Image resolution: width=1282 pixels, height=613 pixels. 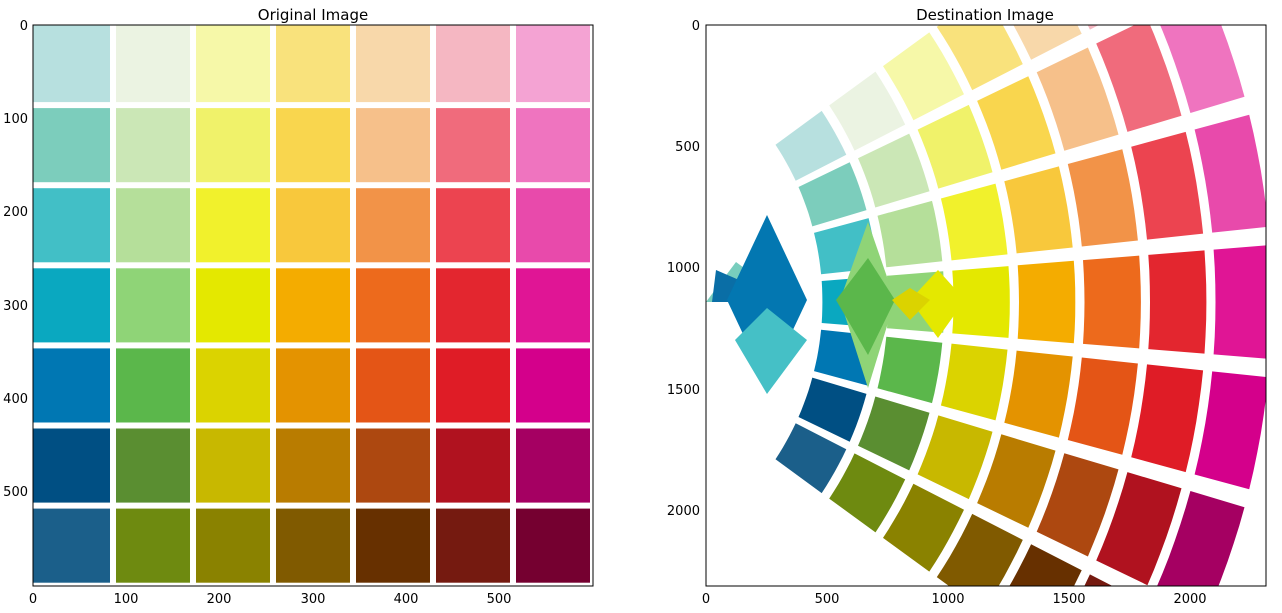 What do you see at coordinates (15, 306) in the screenshot?
I see `original-y-tick-label: 300` at bounding box center [15, 306].